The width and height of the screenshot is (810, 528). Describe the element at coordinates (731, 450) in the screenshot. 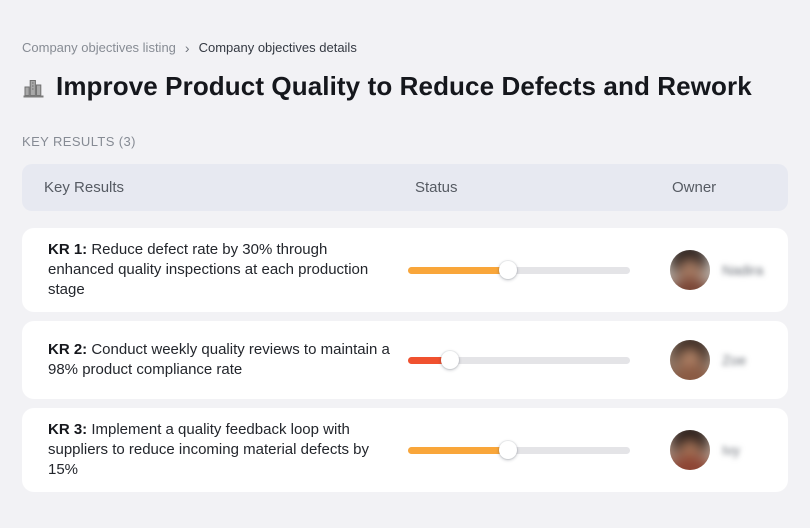

I see `owner-name: Ivy` at that location.